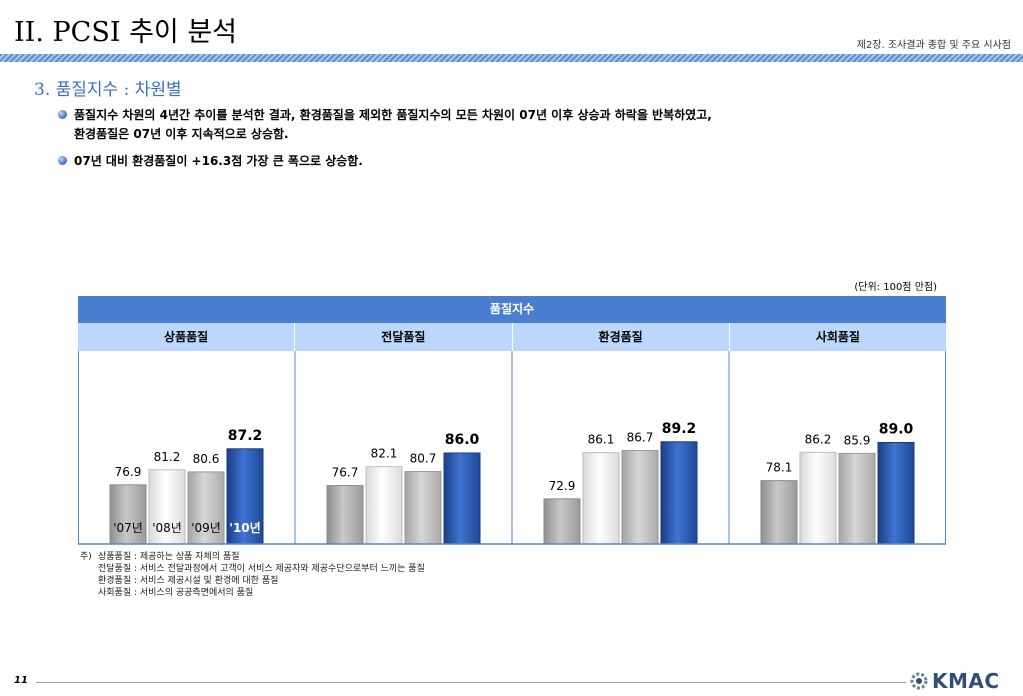  Describe the element at coordinates (244, 528) in the screenshot. I see `year-label: '10년` at that location.